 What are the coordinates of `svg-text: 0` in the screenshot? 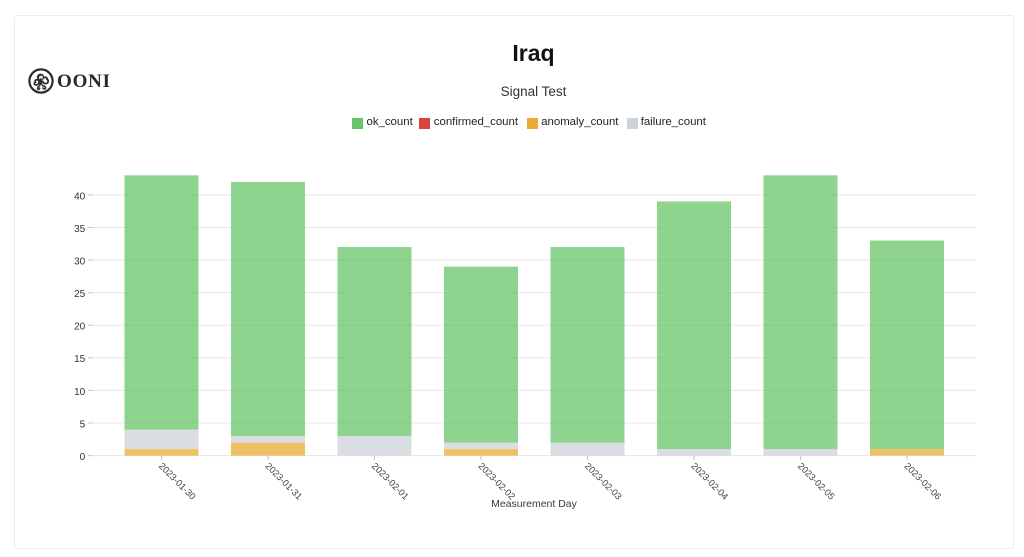 It's located at (83, 457).